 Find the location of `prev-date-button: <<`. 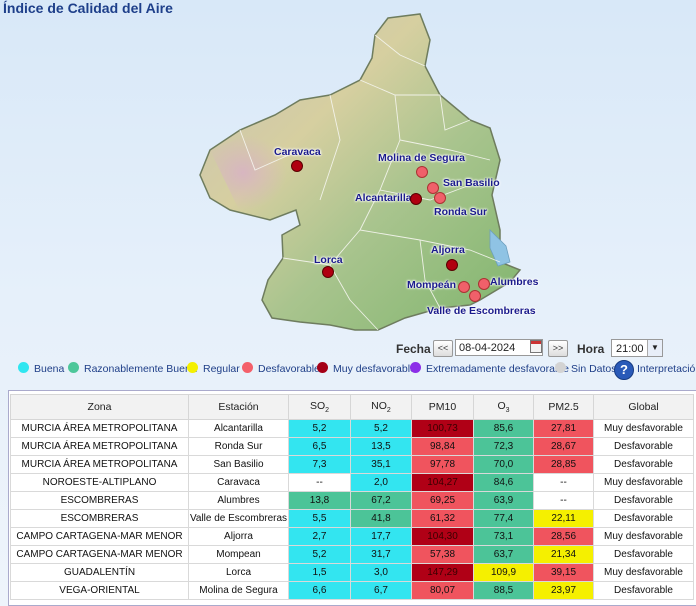

prev-date-button: << is located at coordinates (443, 348).